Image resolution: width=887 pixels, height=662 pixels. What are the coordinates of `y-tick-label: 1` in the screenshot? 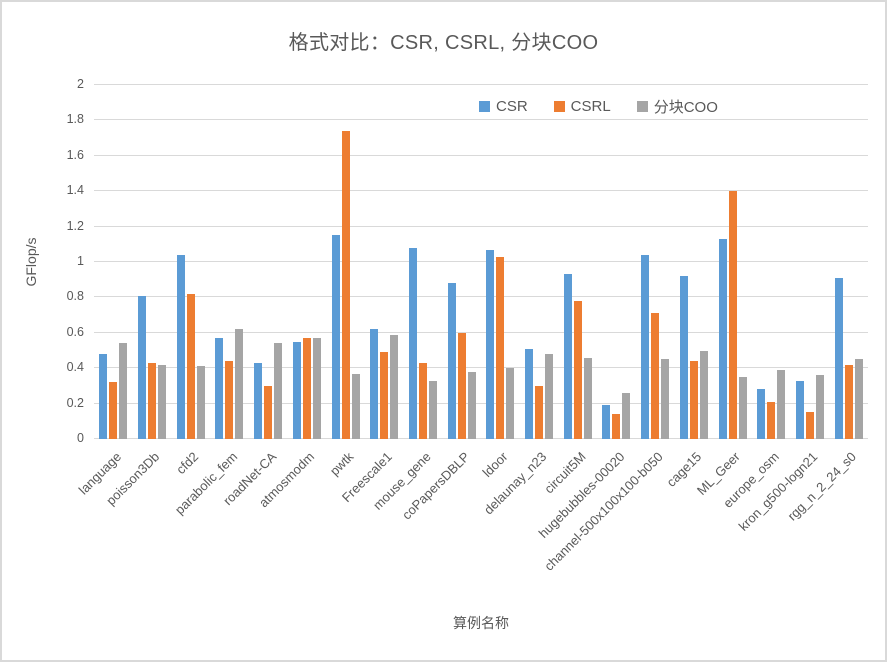 It's located at (80, 261).